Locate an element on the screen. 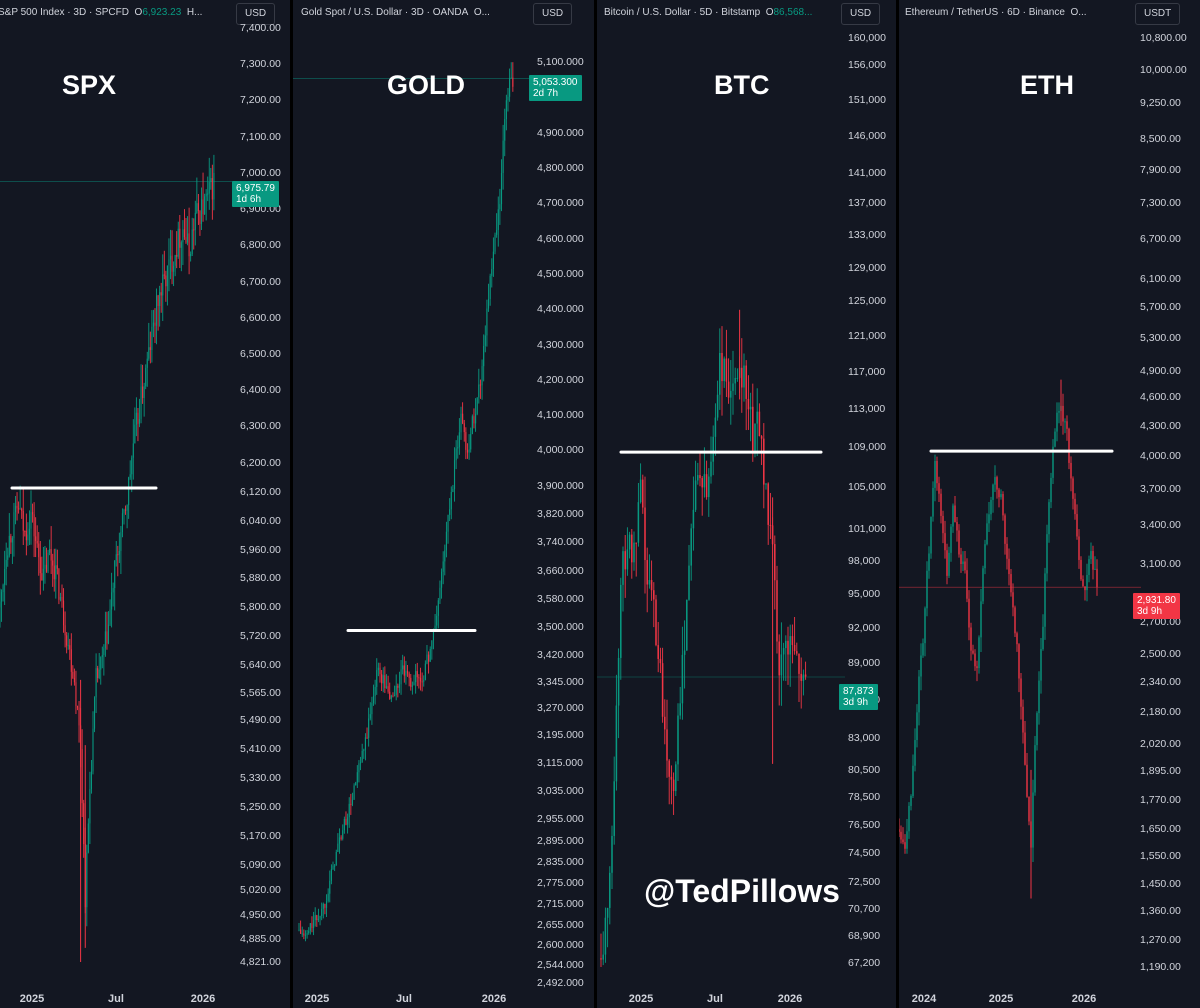 The width and height of the screenshot is (1200, 1008). btc-label: BTC is located at coordinates (742, 85).